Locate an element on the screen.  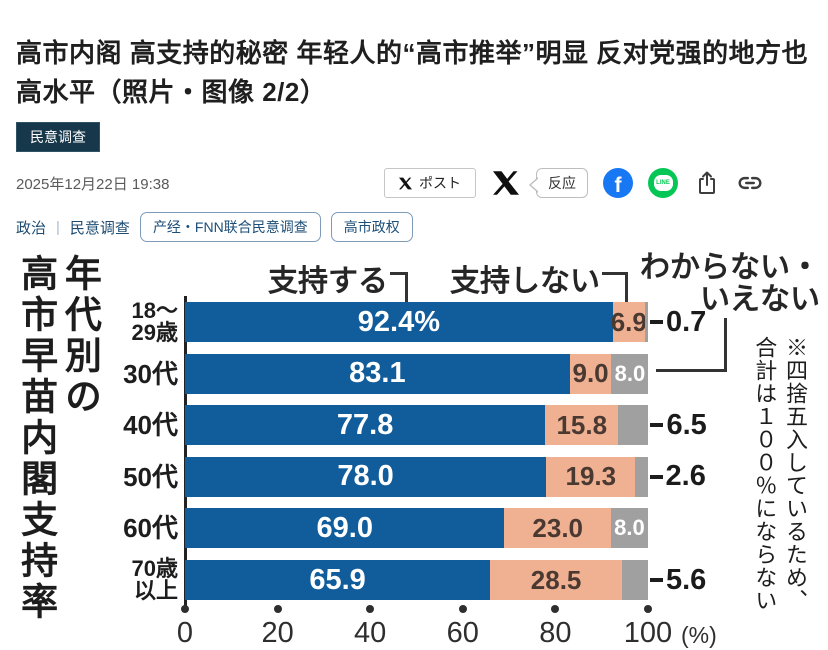
line-icon: LINE is located at coordinates (663, 183).